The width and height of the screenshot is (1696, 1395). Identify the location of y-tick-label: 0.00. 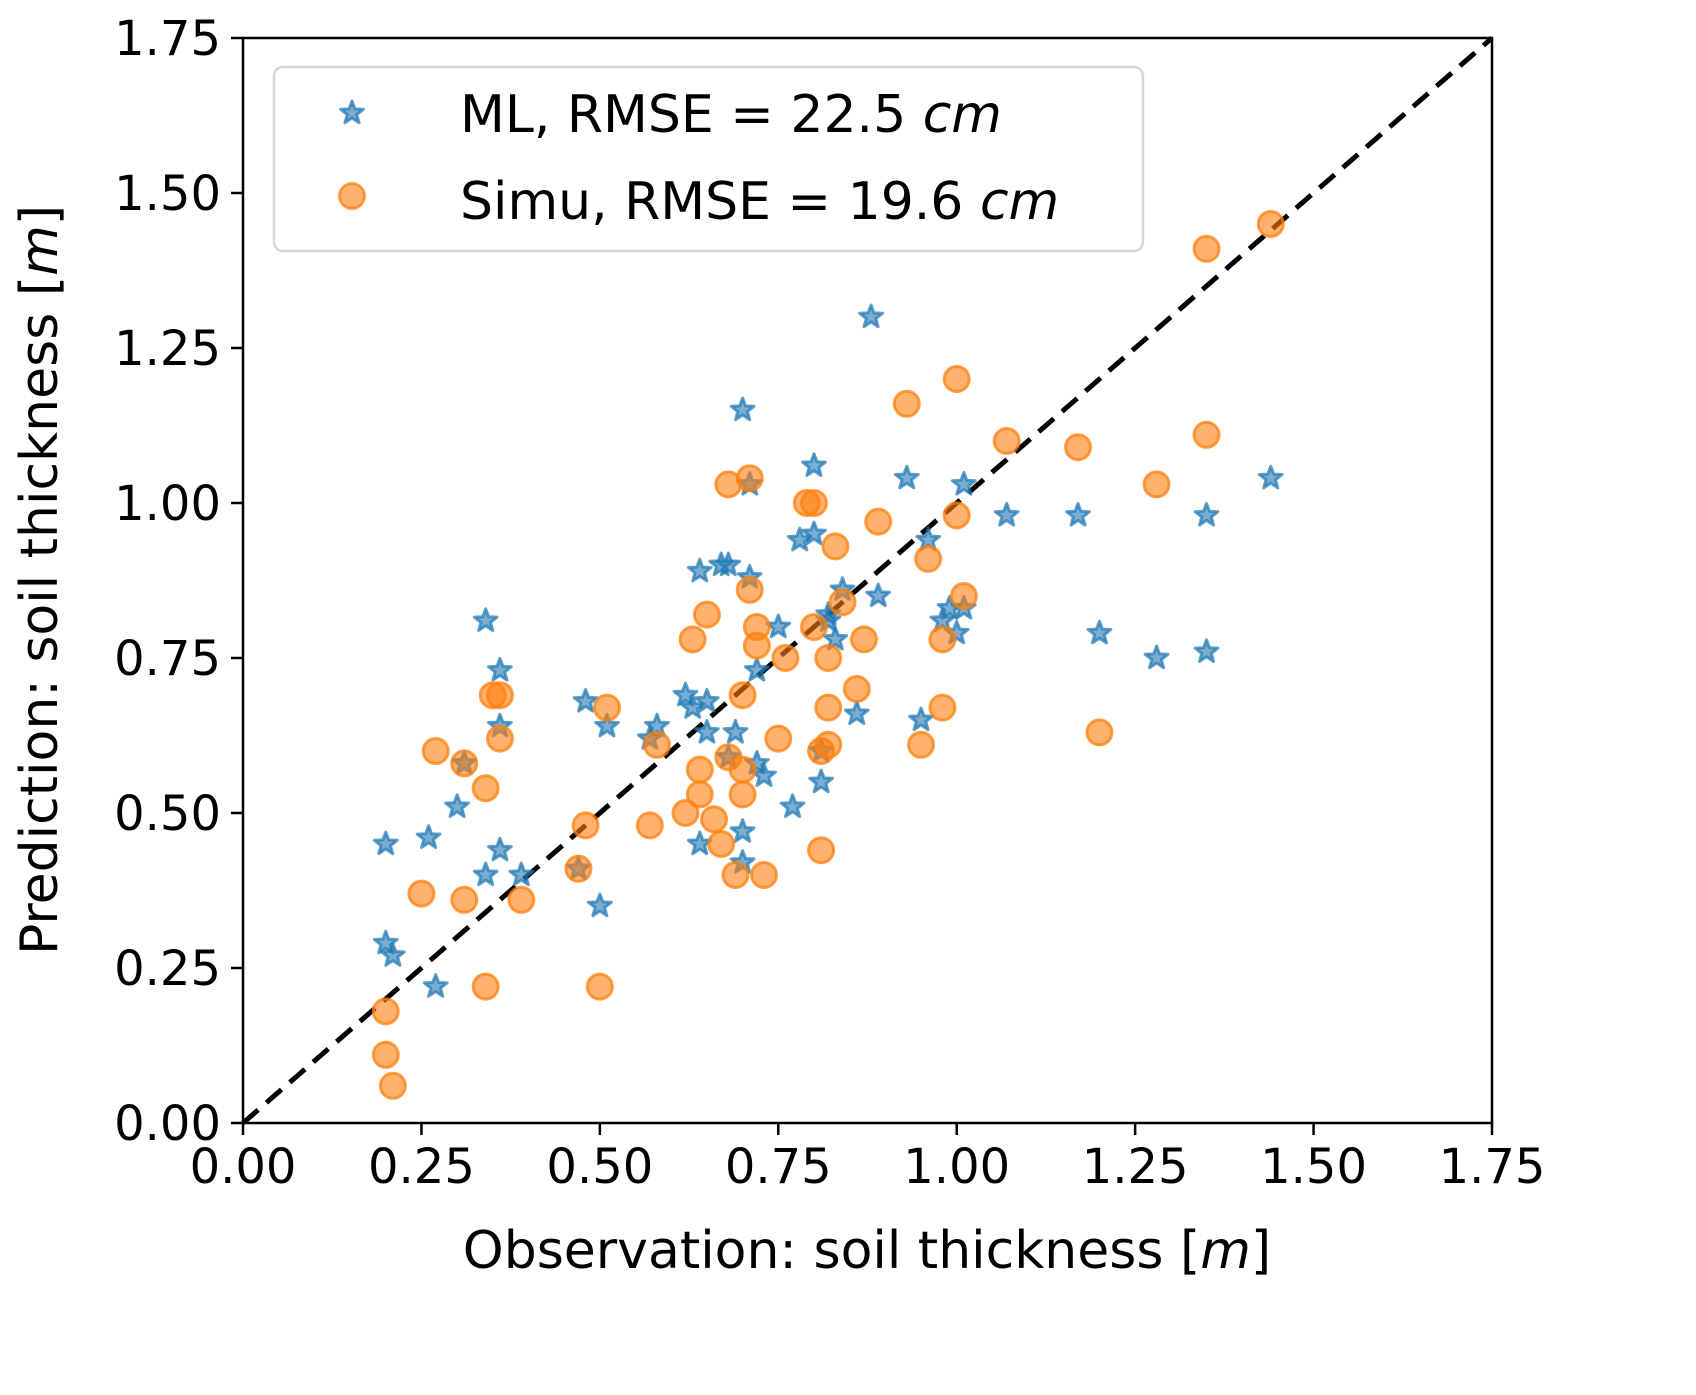
(167, 1124).